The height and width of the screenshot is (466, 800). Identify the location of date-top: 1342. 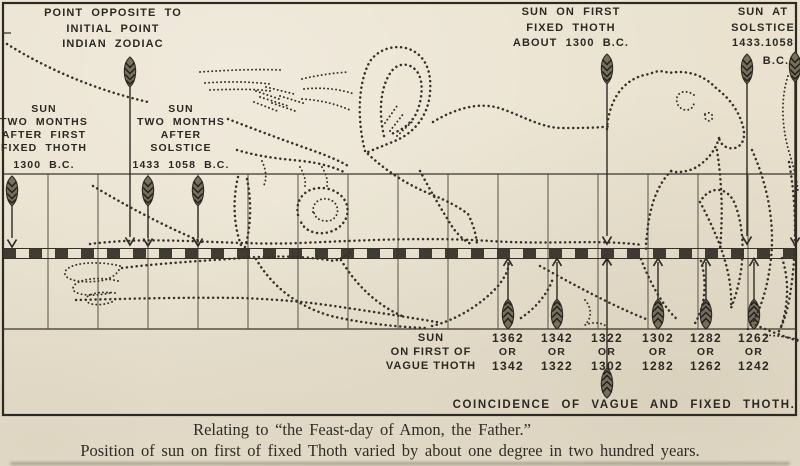
(557, 338).